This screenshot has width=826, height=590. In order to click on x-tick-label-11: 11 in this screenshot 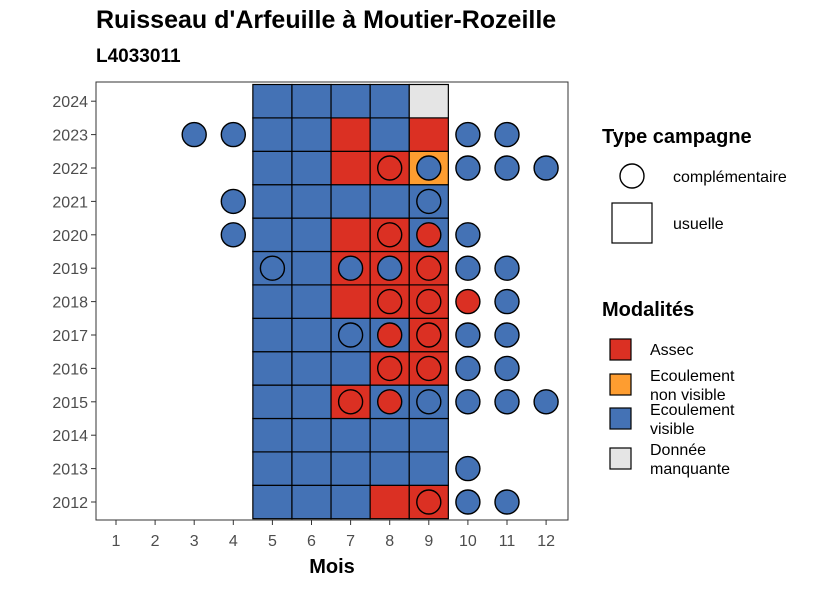, I will do `click(507, 541)`.